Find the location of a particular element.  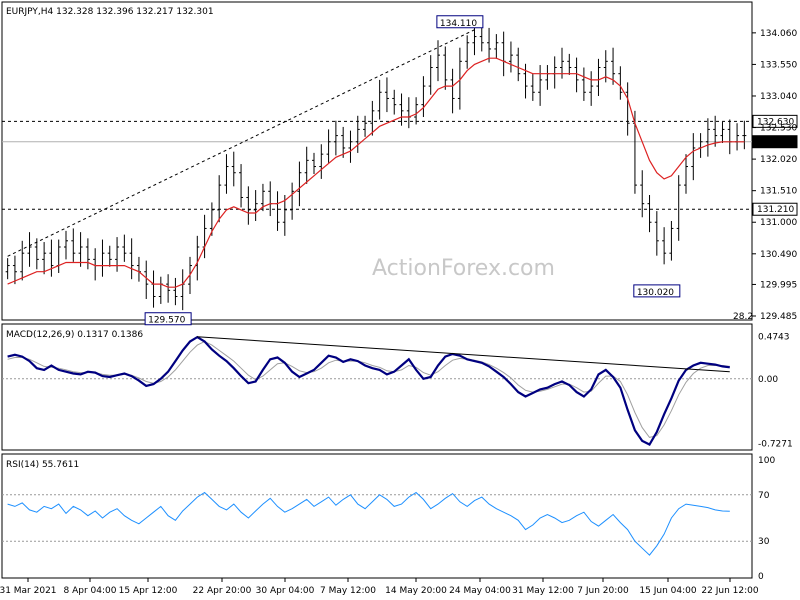

x-tick-label: 15 Jun 04:00 is located at coordinates (667, 591).